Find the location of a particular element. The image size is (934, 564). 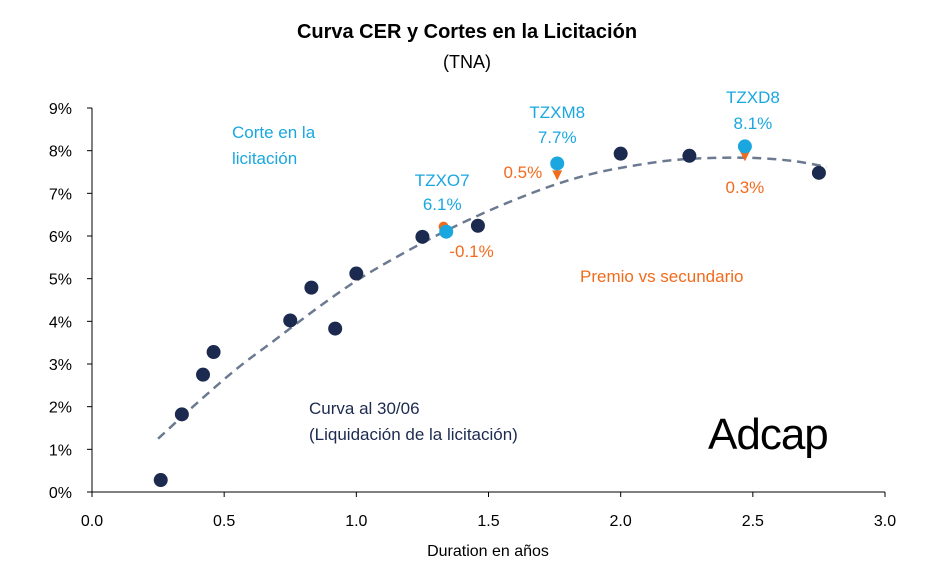

x-axis-label: Duration en años is located at coordinates (488, 551).